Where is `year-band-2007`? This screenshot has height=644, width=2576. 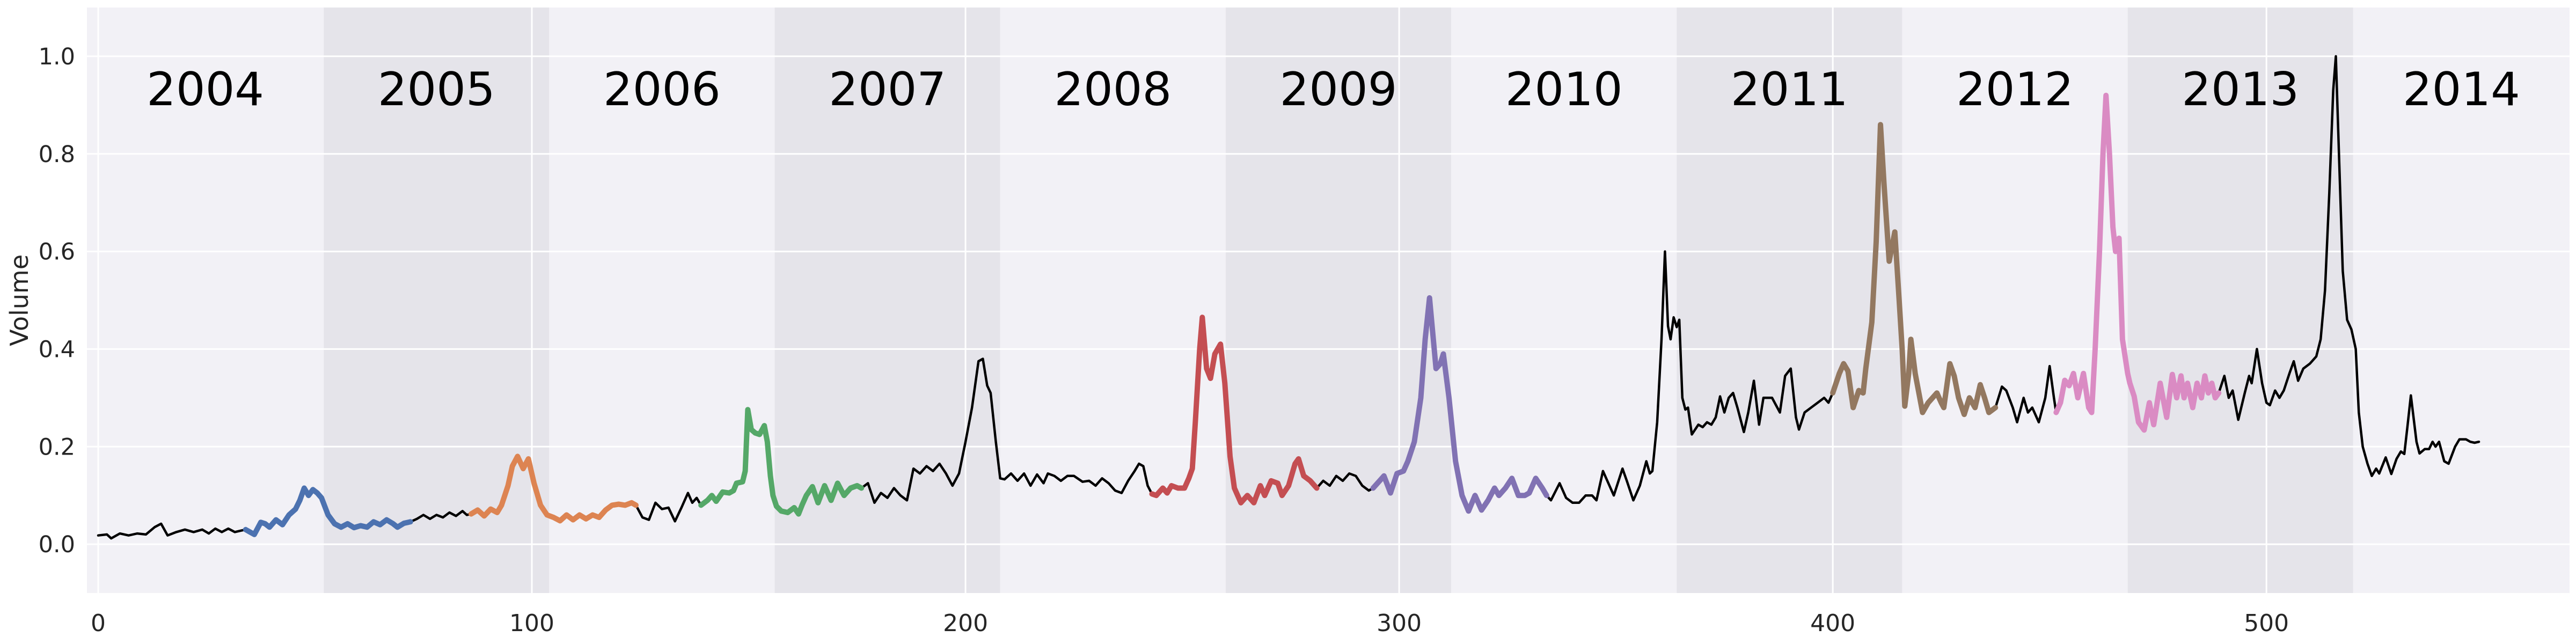 year-band-2007 is located at coordinates (887, 300).